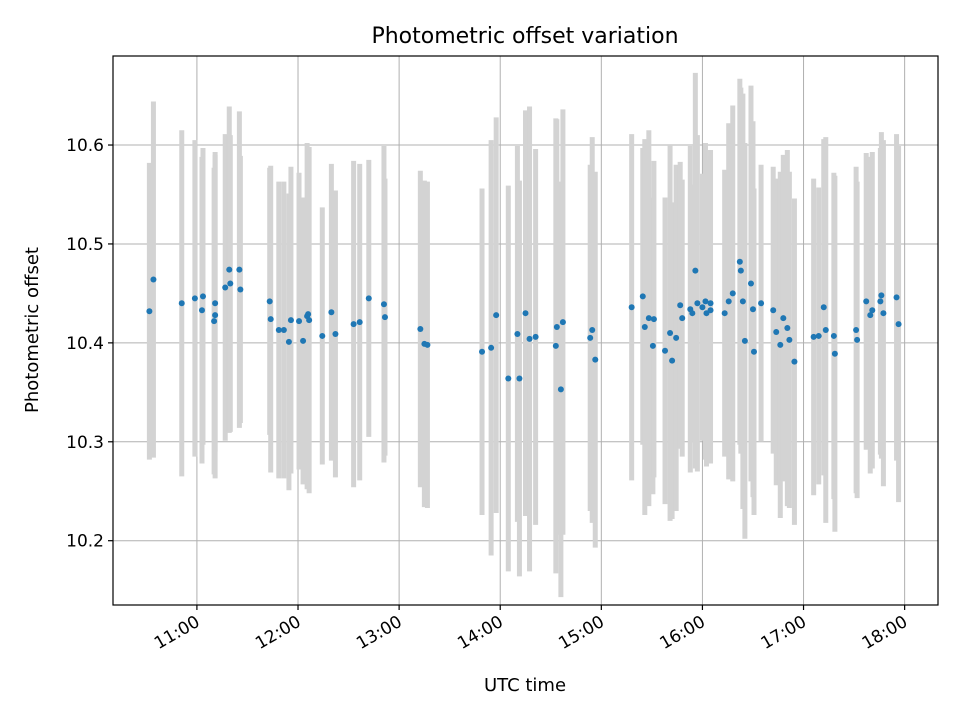 The height and width of the screenshot is (720, 960). Describe the element at coordinates (525, 685) in the screenshot. I see `x-axis-label: UTC time` at that location.